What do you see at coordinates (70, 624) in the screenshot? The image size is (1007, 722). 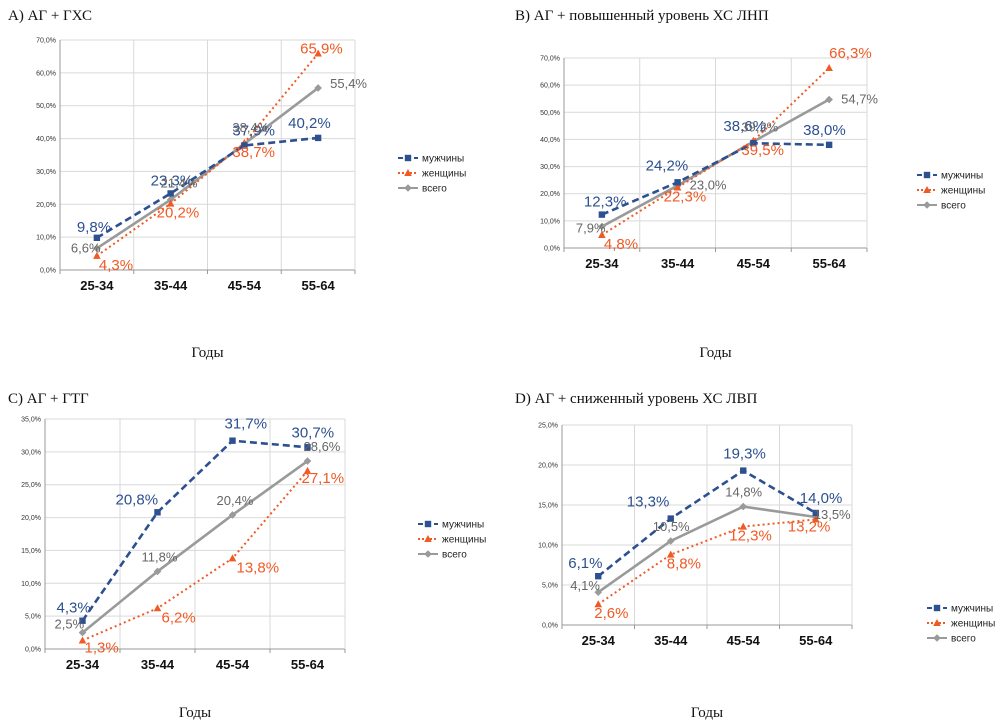 I see `data-label: 2,5%` at bounding box center [70, 624].